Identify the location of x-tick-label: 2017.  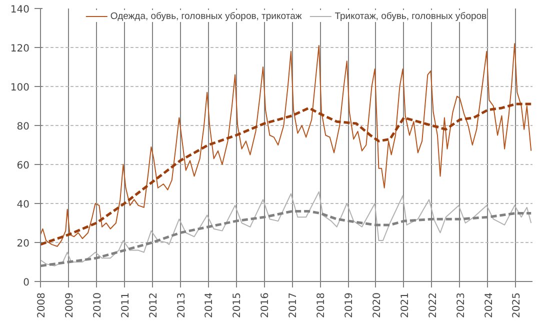
(294, 305).